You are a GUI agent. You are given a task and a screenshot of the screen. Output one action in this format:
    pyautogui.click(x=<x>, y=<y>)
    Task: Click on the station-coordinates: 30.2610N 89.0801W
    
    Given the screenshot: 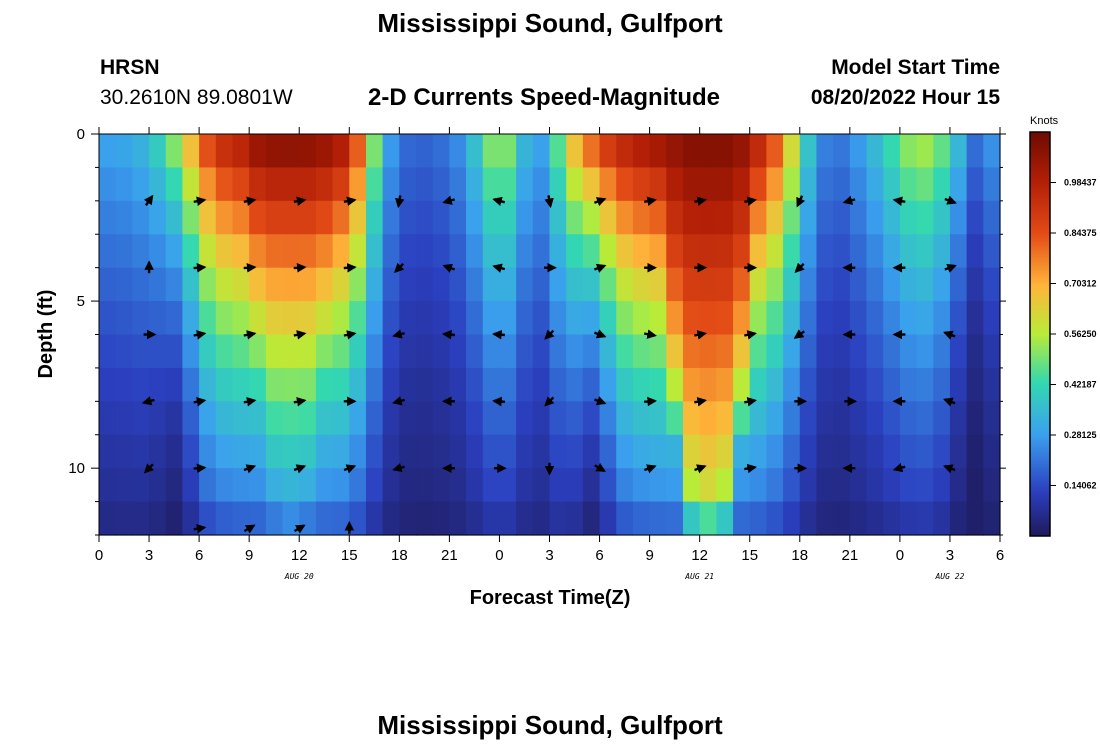 What is the action you would take?
    pyautogui.click(x=196, y=97)
    